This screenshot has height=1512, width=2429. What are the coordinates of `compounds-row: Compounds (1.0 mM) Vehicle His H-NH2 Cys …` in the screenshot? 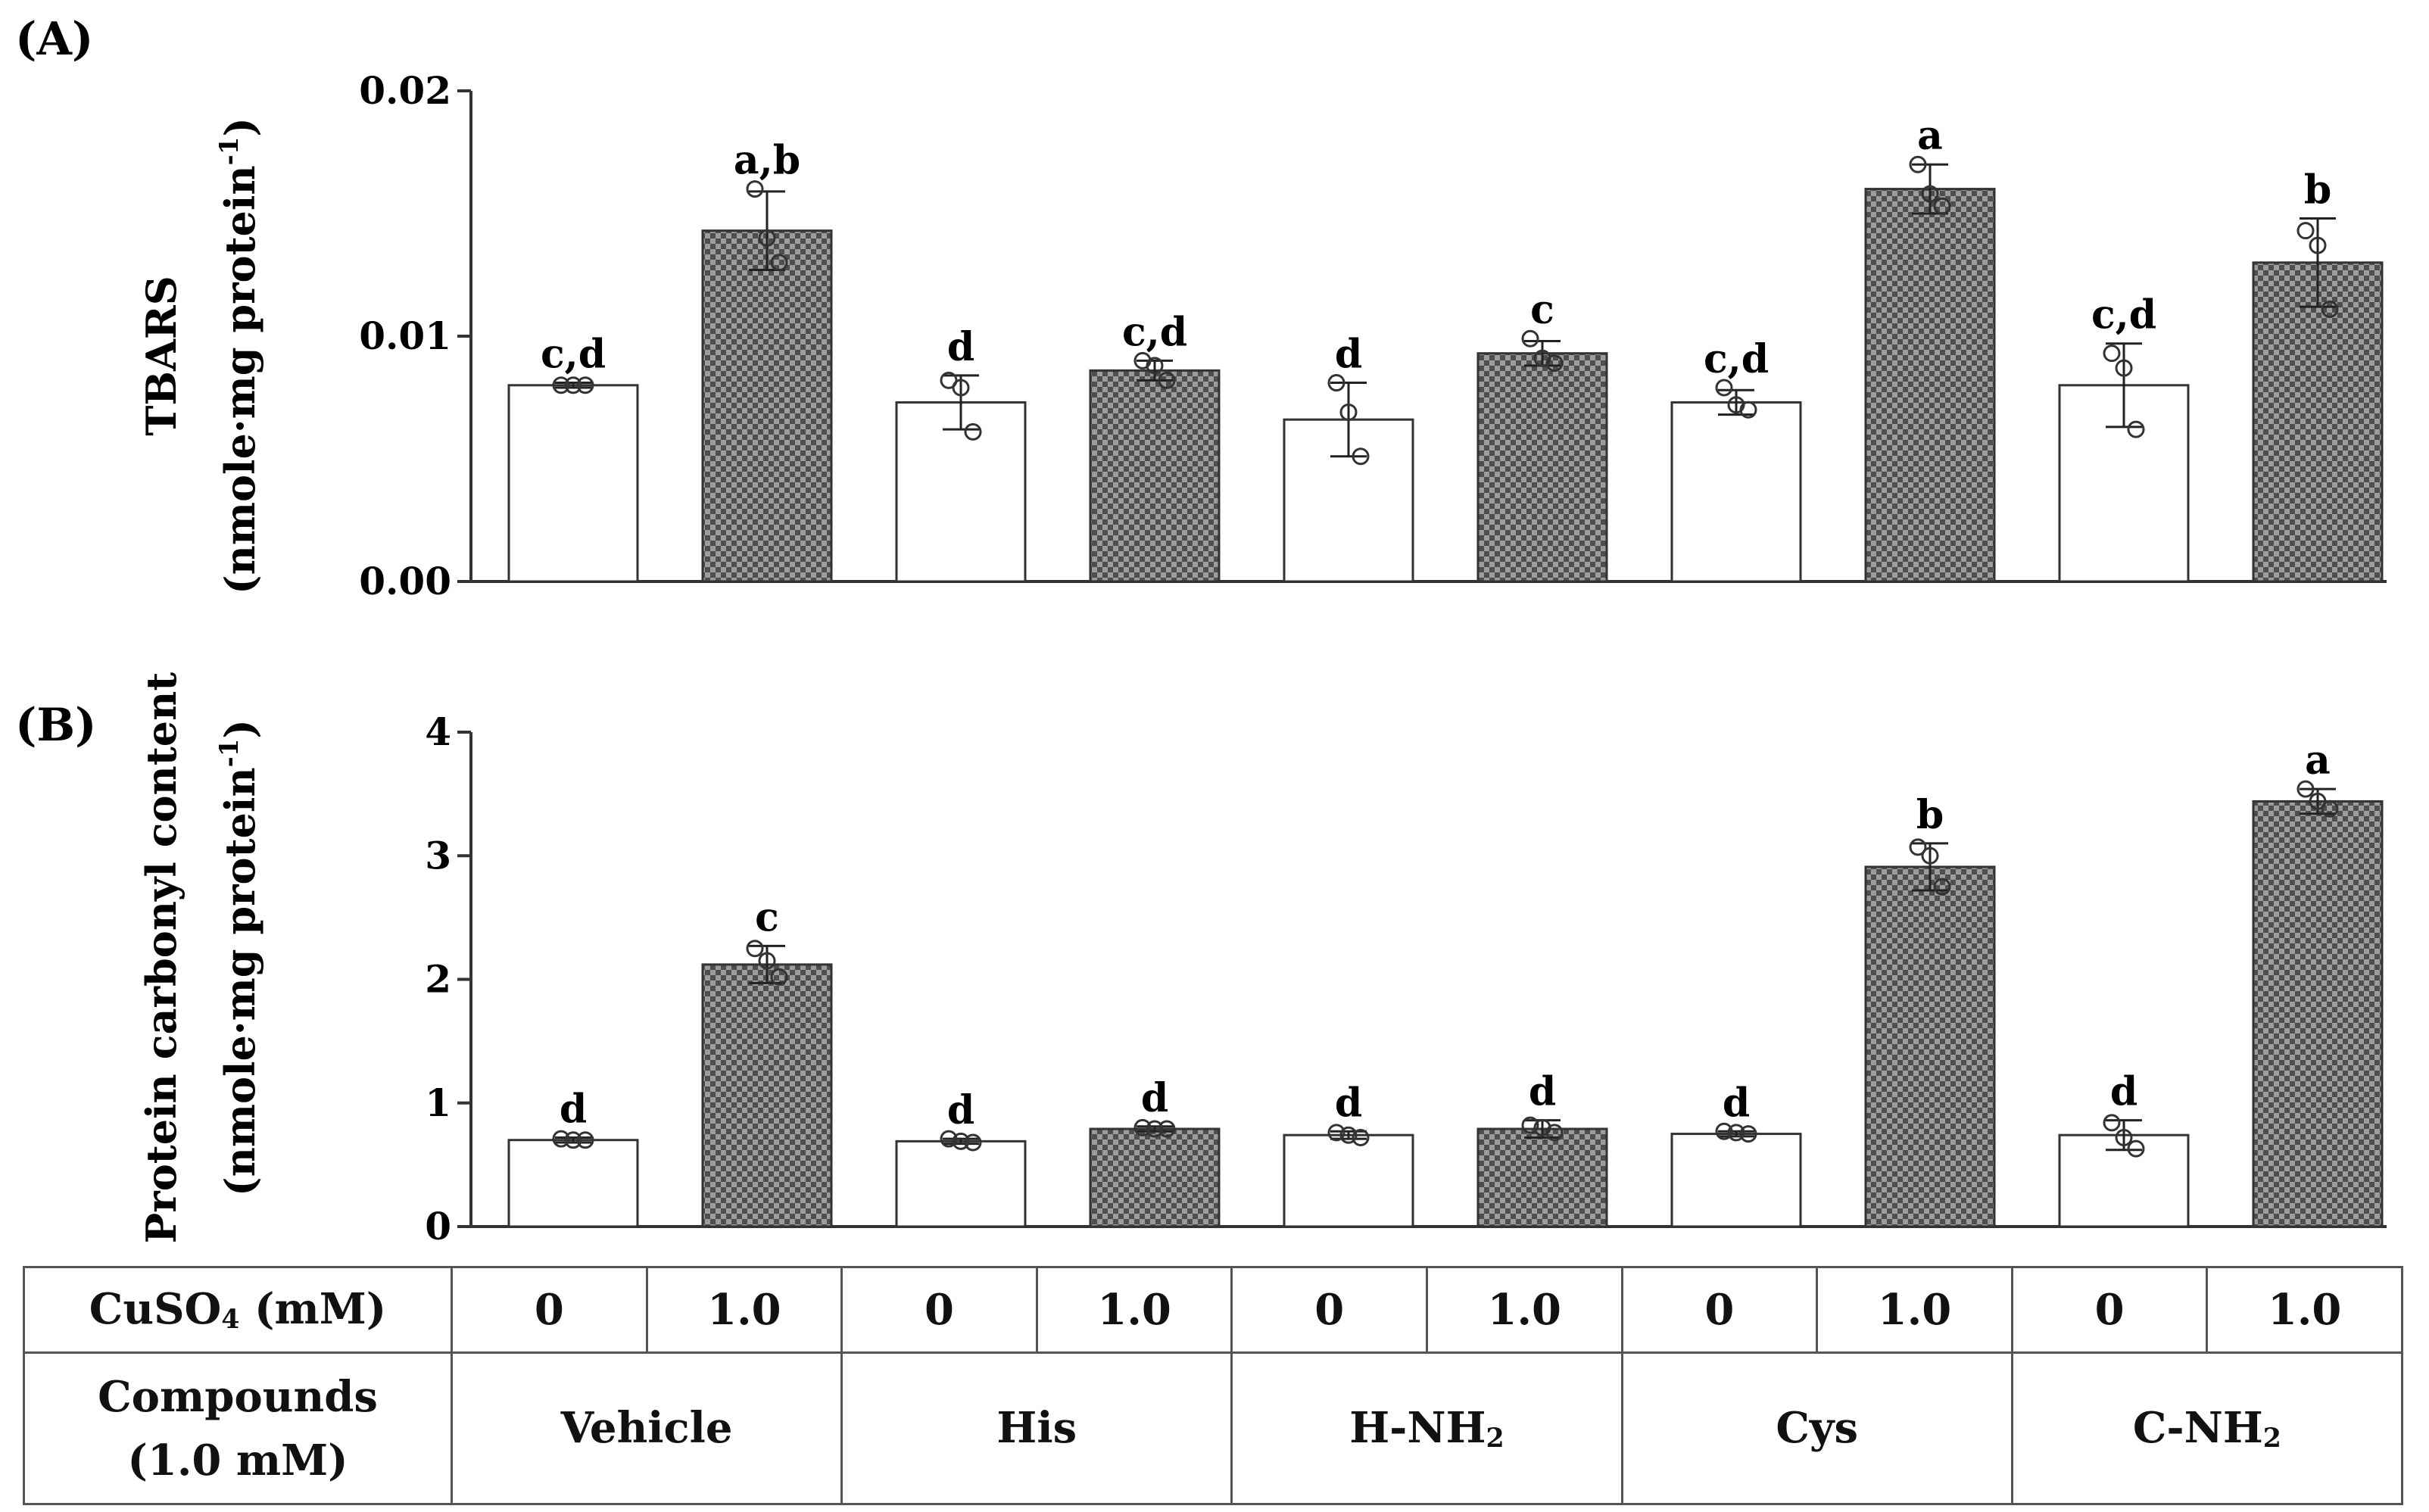 It's located at (1213, 1428).